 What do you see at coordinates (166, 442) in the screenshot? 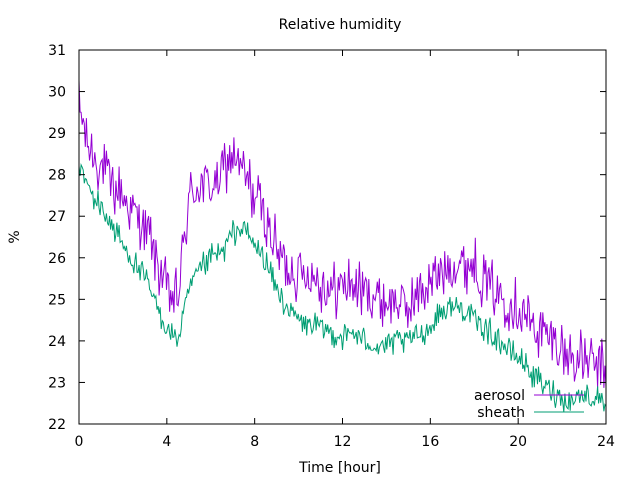
I see `x-tick-label: 4` at bounding box center [166, 442].